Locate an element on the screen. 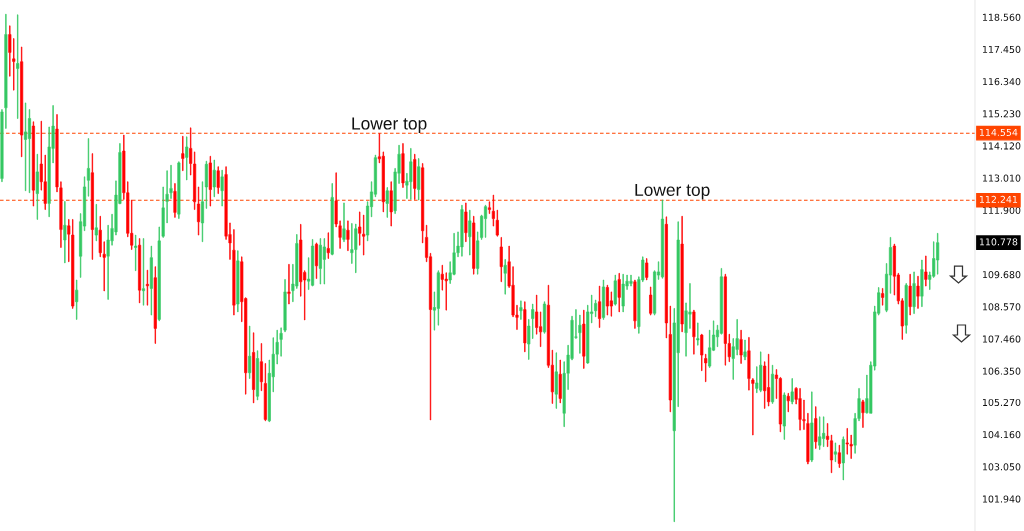  y-tick-label: 108.570 is located at coordinates (1001, 307).